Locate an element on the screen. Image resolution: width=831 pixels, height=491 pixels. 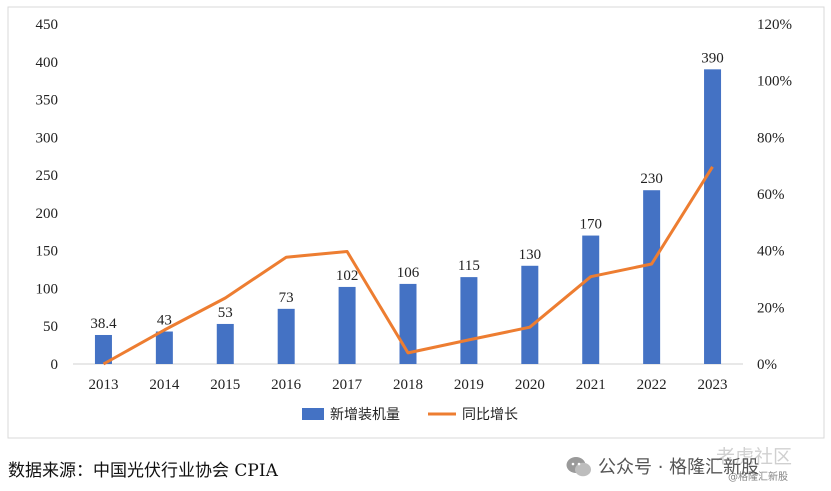
x-tick-label: 2019 is located at coordinates (469, 385).